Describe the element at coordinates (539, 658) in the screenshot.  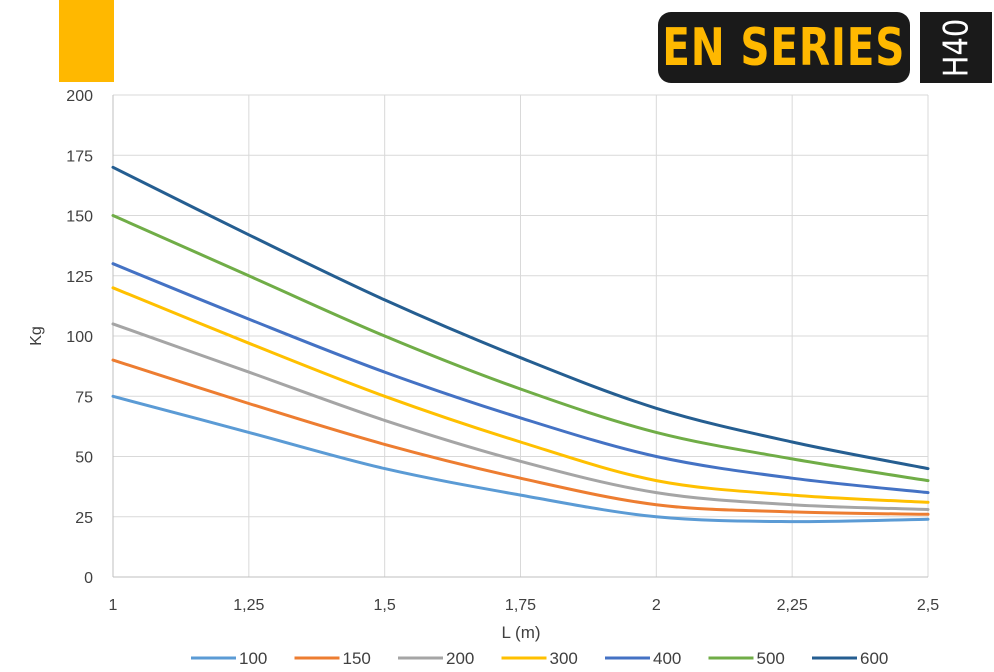
I see `legend: 100 150 200 300 400 500 600` at that location.